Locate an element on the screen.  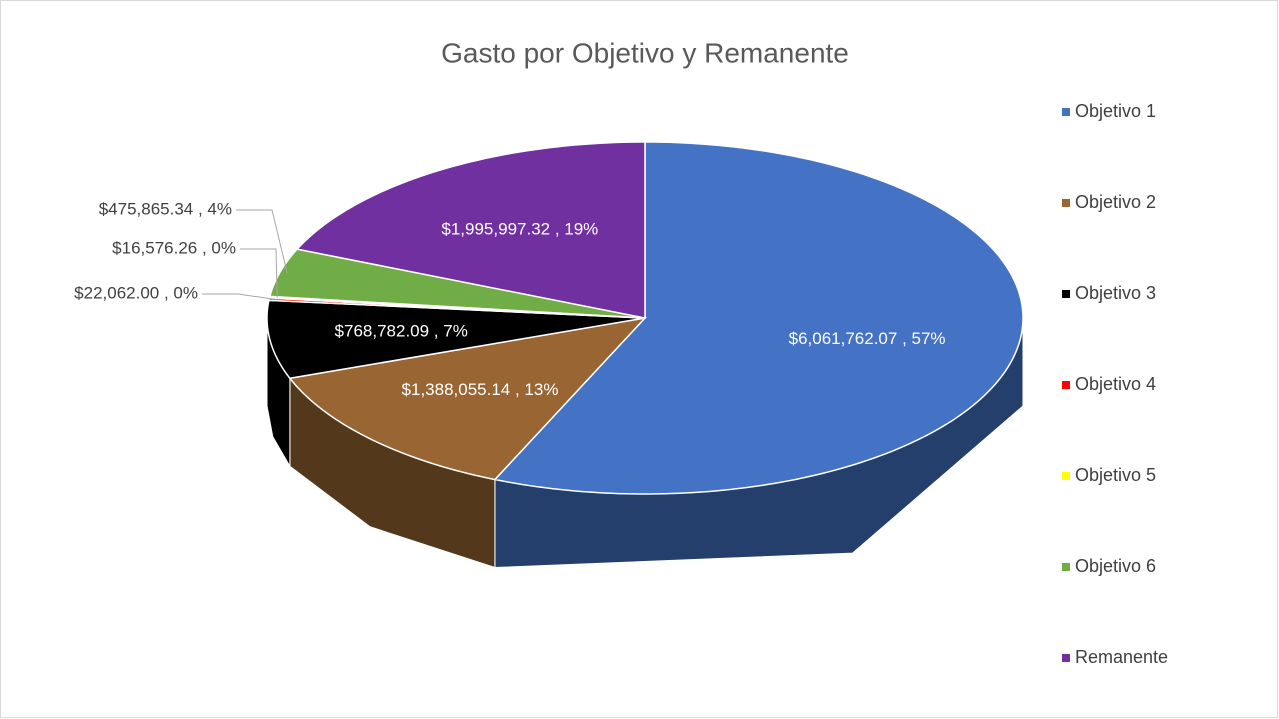
legend-label: Objetivo 3 is located at coordinates (1115, 293).